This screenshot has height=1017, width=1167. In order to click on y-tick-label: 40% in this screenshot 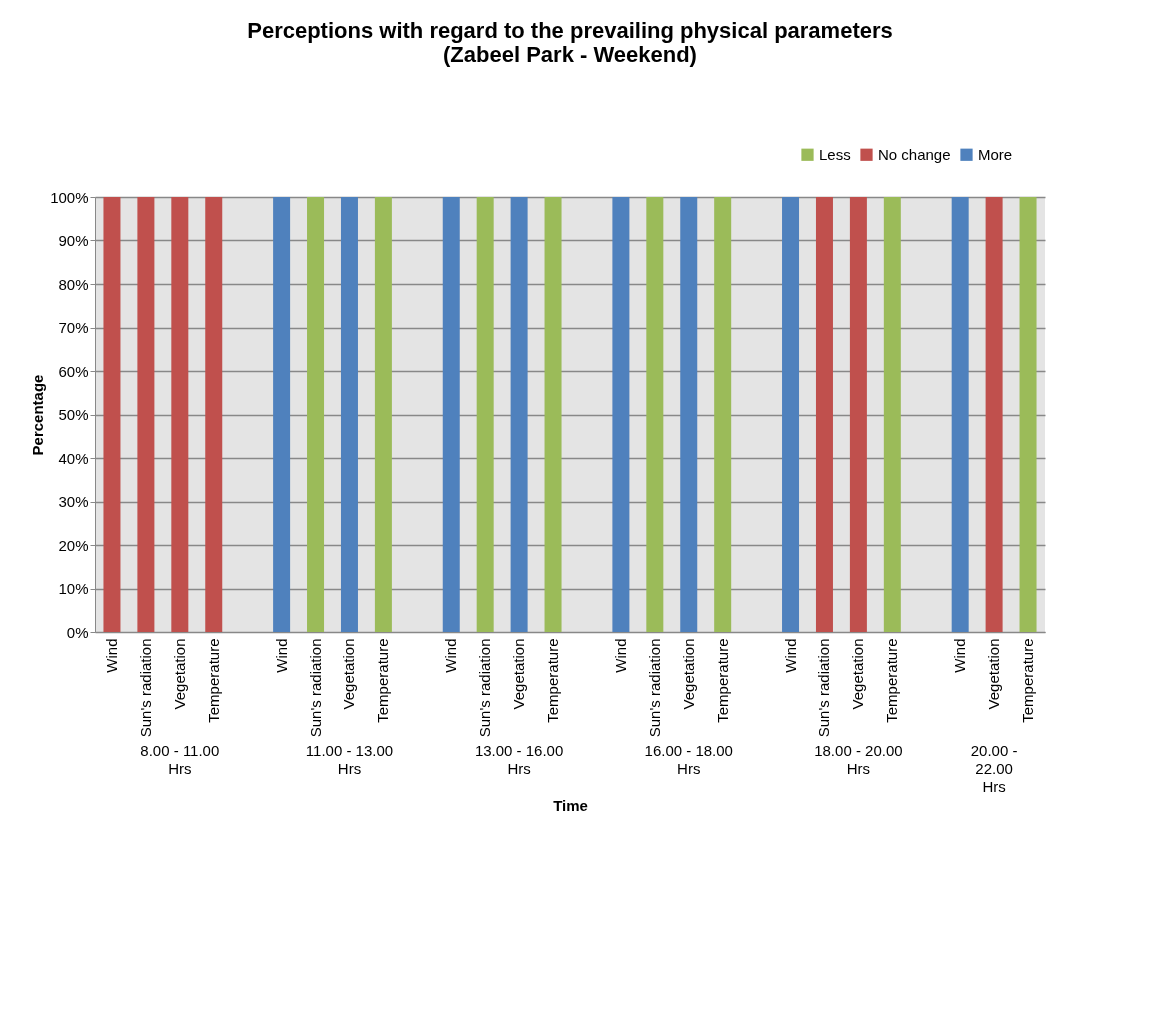, I will do `click(73, 458)`.